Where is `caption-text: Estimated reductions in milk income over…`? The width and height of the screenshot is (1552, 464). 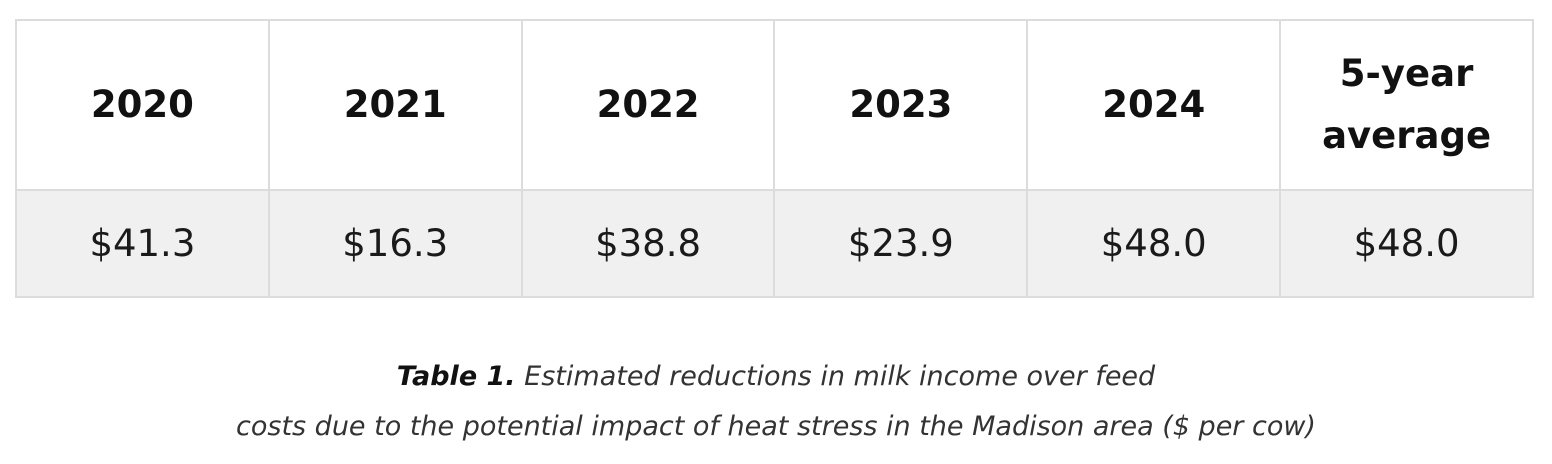 caption-text: Estimated reductions in milk income over… is located at coordinates (840, 376).